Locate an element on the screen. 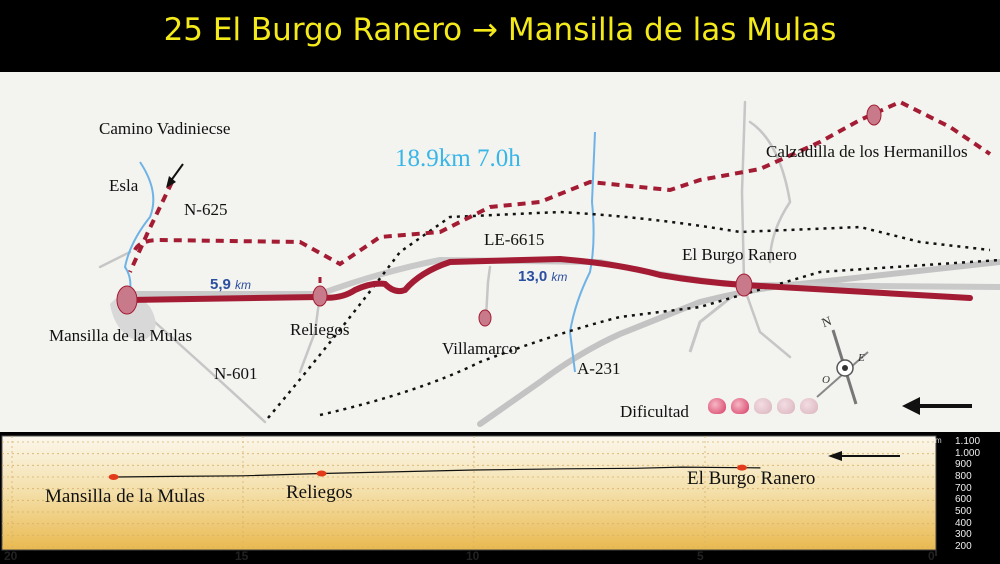 The height and width of the screenshot is (564, 1000). segment-distance-1: 5,9 km is located at coordinates (231, 284).